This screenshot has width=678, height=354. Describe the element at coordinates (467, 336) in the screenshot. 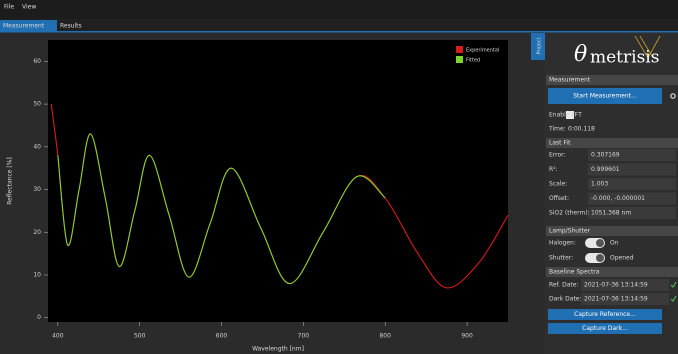

I see `x-tick-label: 900` at that location.